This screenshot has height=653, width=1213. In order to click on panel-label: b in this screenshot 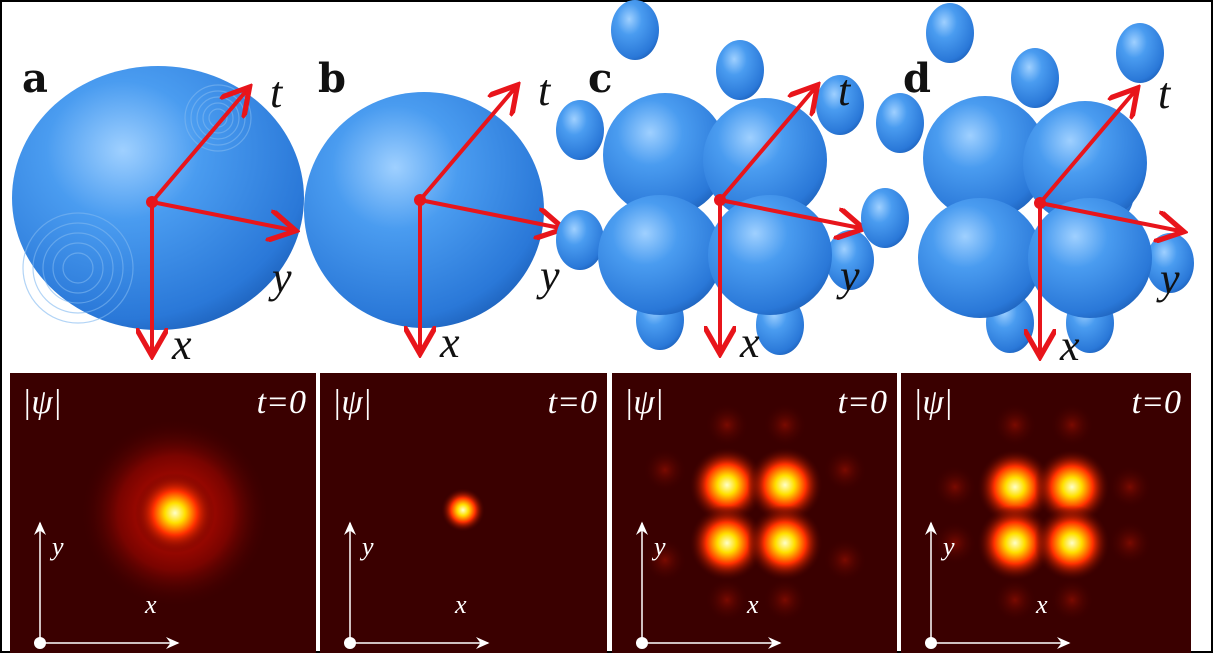, I will do `click(332, 78)`.